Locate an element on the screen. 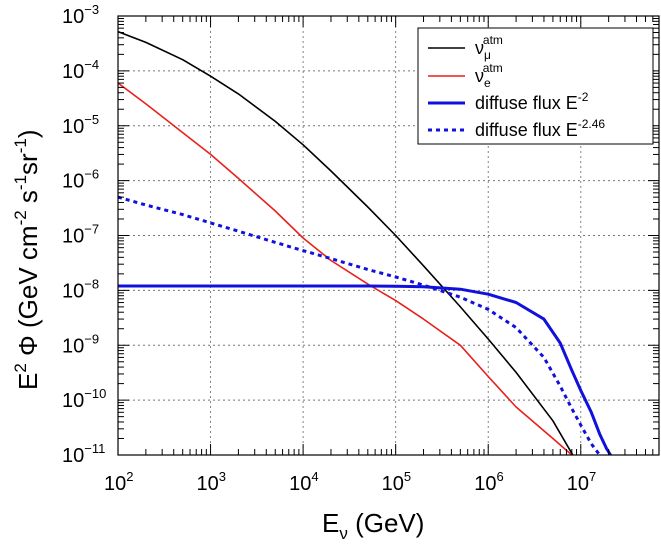 The width and height of the screenshot is (661, 548). y-tick-label: 10⁻¹¹ is located at coordinates (83, 454).